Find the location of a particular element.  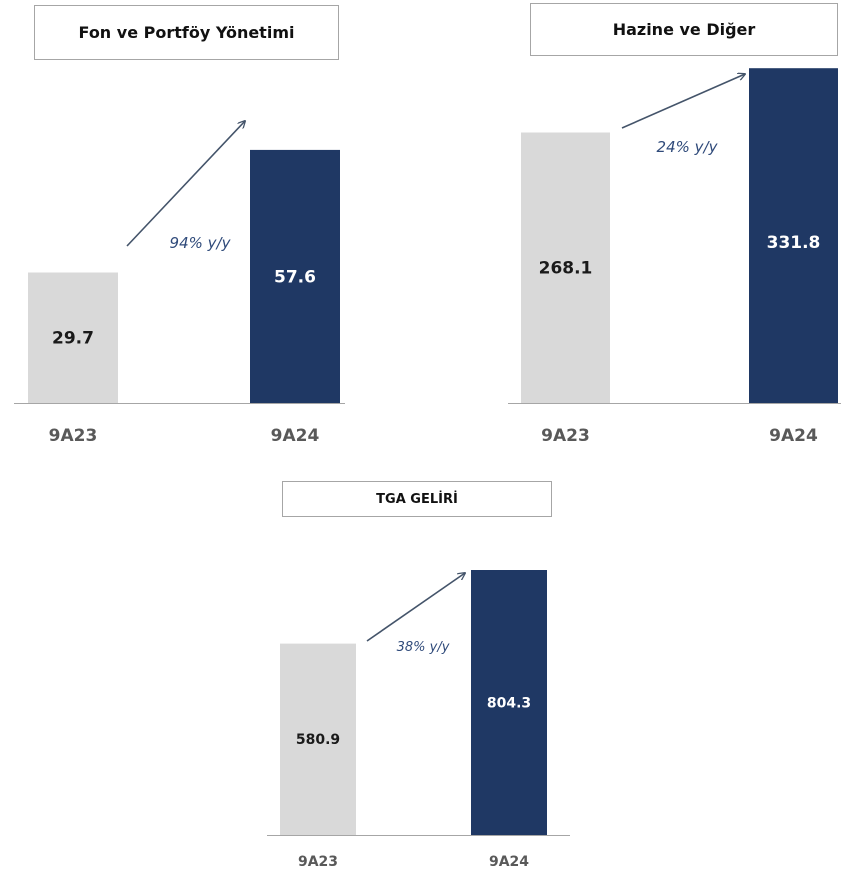

chart-plot: 580.9 9A23 804.3 9A24 38% y/y is located at coordinates (418, 720).